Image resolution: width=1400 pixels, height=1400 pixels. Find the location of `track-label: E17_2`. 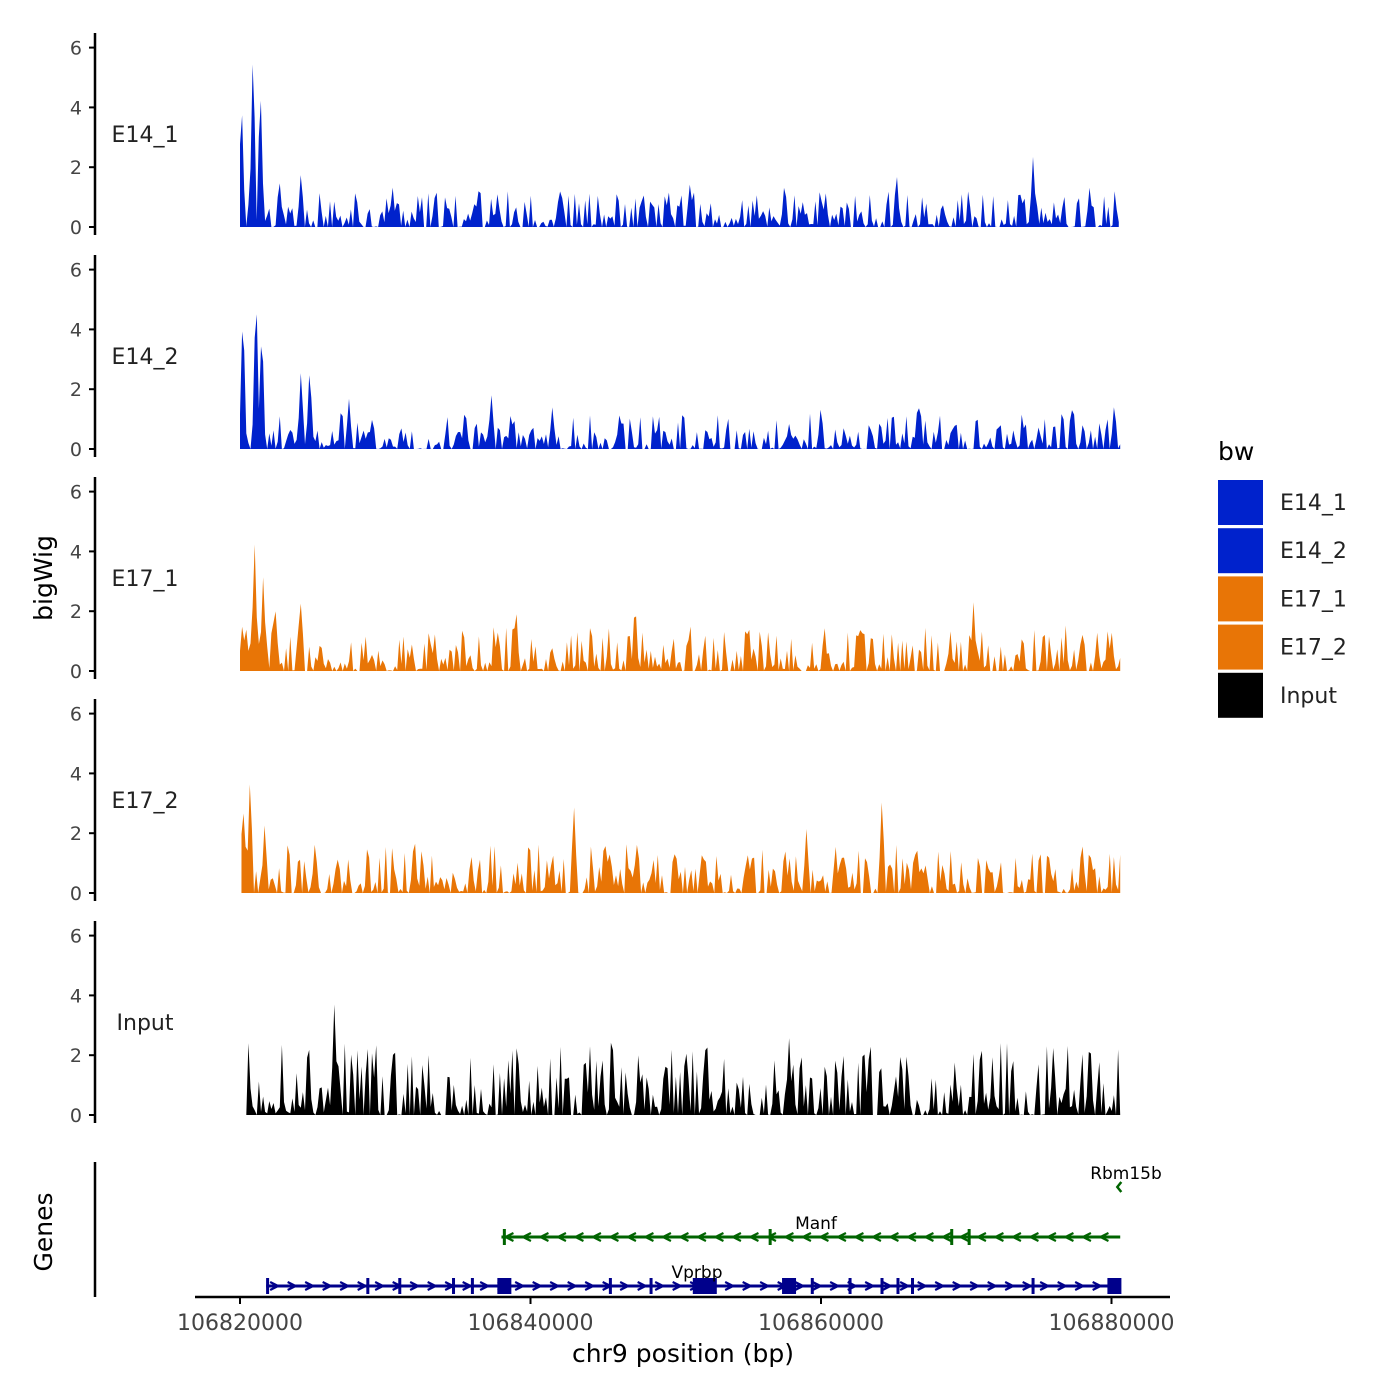

track-label: E17_2 is located at coordinates (145, 801).